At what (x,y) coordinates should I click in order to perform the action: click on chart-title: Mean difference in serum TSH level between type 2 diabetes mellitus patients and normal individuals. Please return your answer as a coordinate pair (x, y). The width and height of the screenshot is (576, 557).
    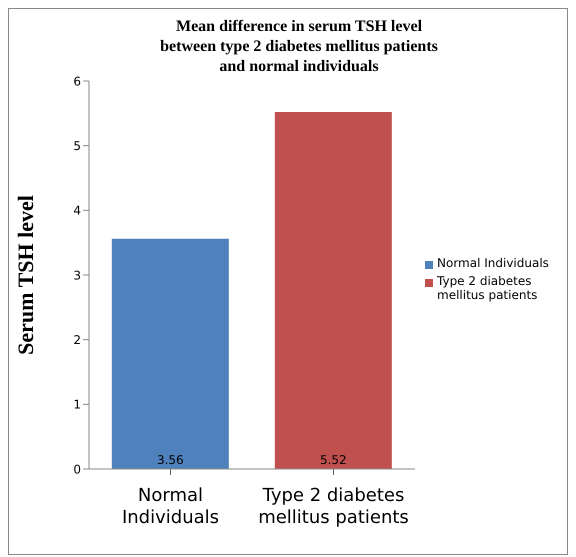
    Looking at the image, I should click on (299, 46).